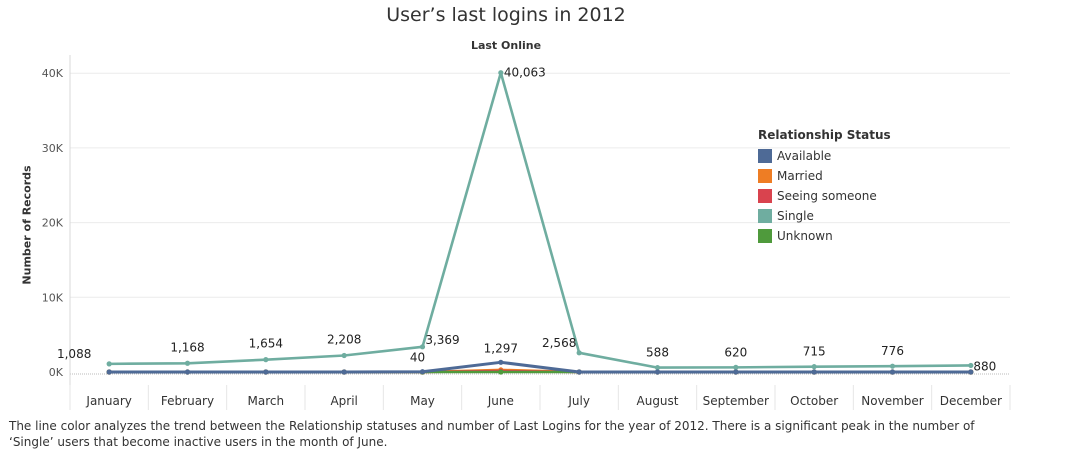 Image resolution: width=1067 pixels, height=458 pixels. Describe the element at coordinates (187, 401) in the screenshot. I see `x-tick-label: February` at that location.